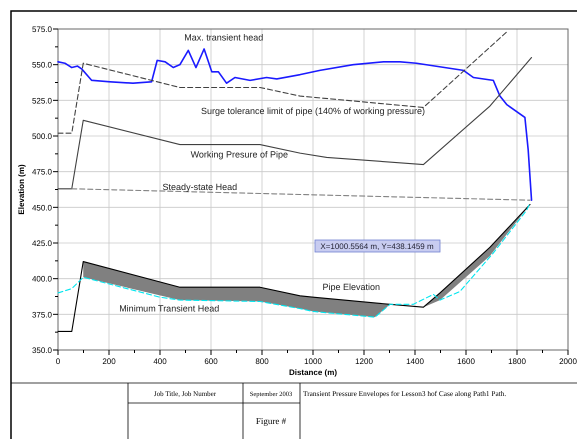 This screenshot has height=439, width=577. What do you see at coordinates (271, 421) in the screenshot?
I see `text: Figure #` at bounding box center [271, 421].